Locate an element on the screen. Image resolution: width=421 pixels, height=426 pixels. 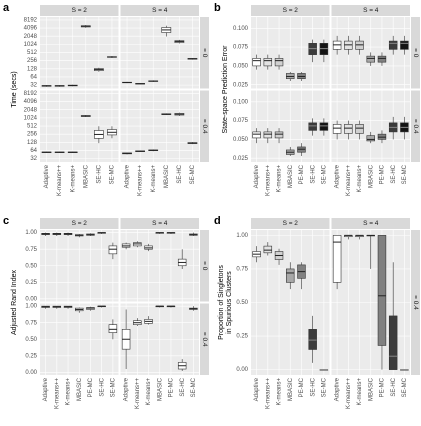
y-axis-label: Adjusted Rand Index is located at coordinates (14, 302).